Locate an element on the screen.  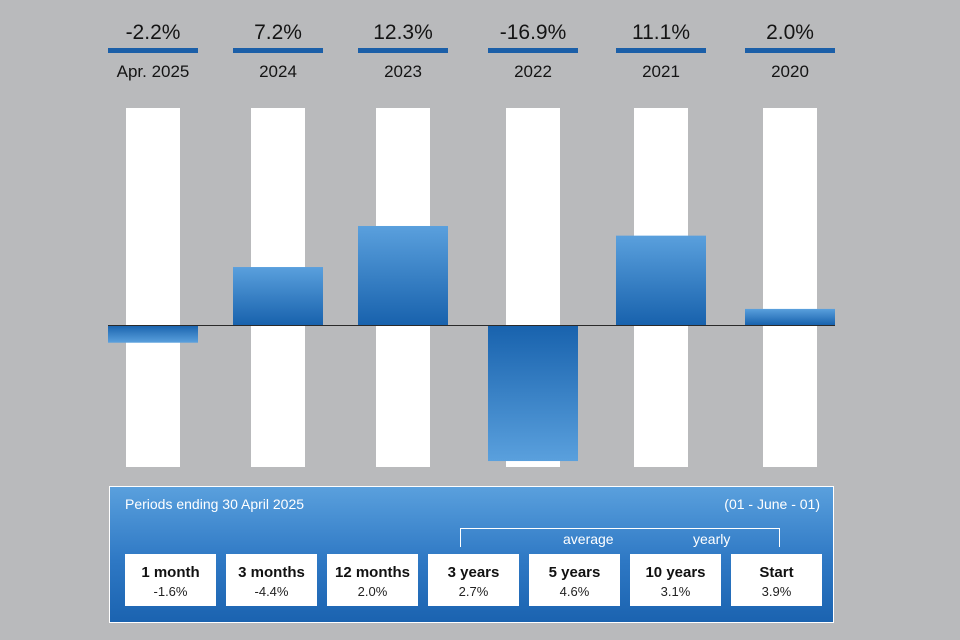
bar-2021 is located at coordinates (661, 280).